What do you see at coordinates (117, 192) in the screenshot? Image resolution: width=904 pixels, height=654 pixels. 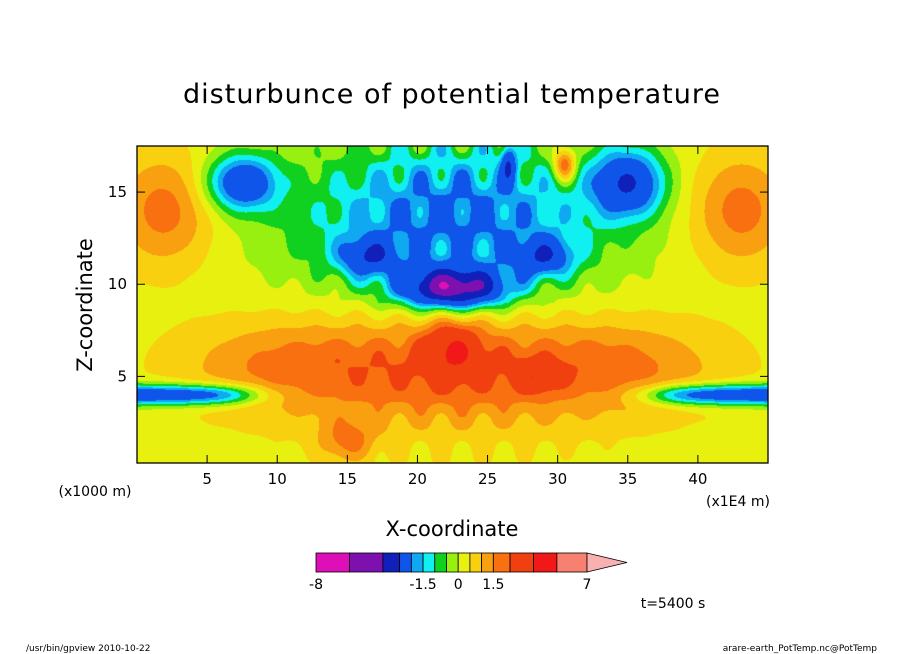 I see `y-tick-label: 15` at bounding box center [117, 192].